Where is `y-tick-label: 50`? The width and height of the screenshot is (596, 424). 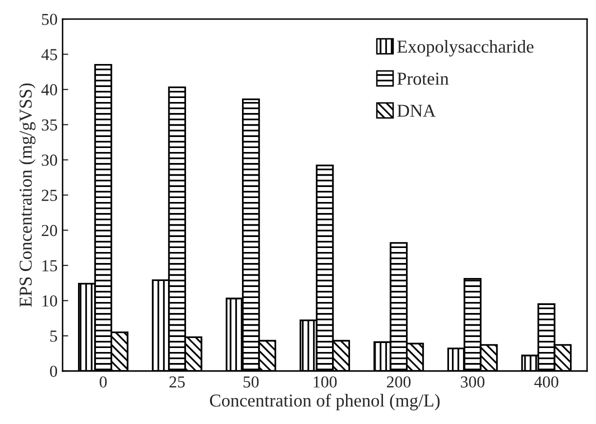
y-tick-label: 50 is located at coordinates (50, 20).